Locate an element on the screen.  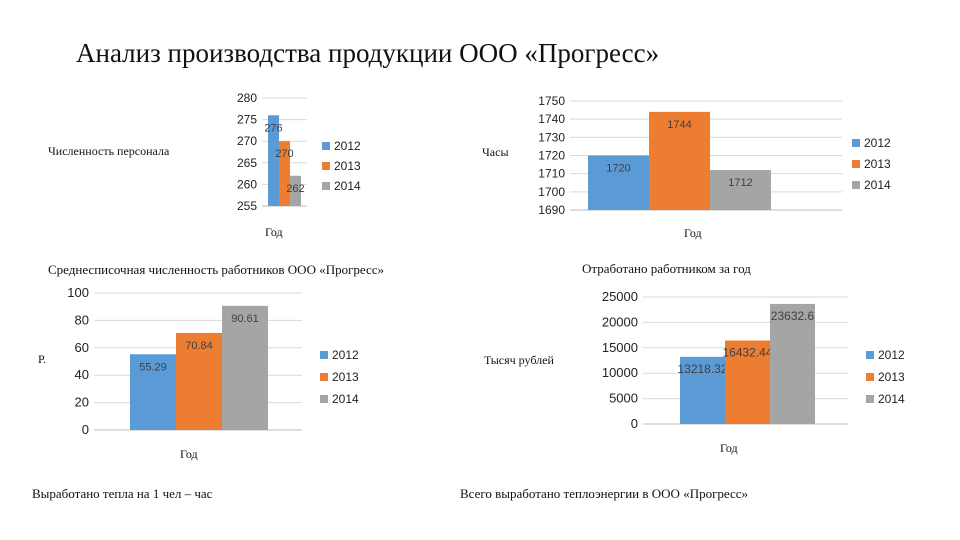
caption-hours: Отработано работником за год is located at coordinates (666, 268).